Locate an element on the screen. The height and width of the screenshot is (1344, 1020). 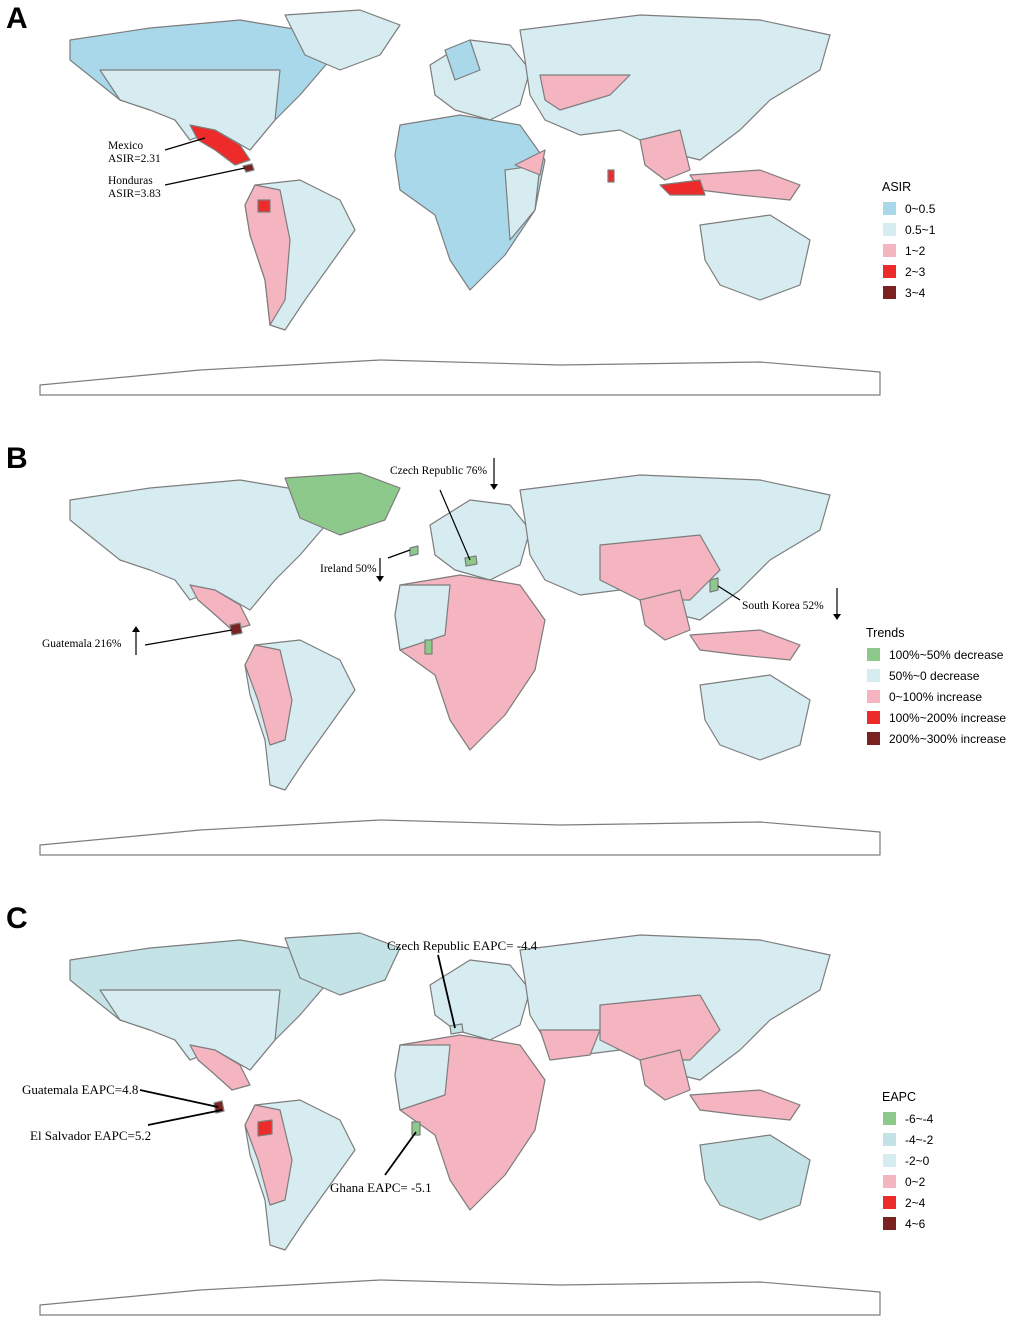
legend-label: -2~0 is located at coordinates (917, 1160).